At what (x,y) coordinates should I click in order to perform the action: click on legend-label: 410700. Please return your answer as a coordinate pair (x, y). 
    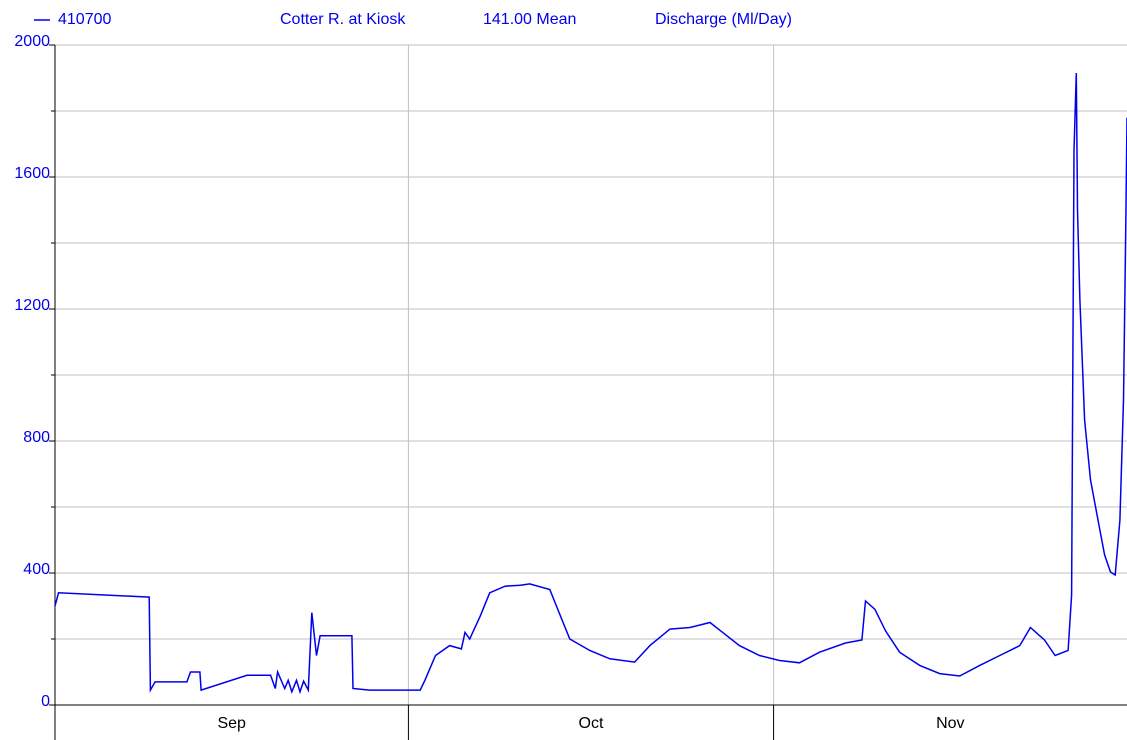
    Looking at the image, I should click on (84, 19).